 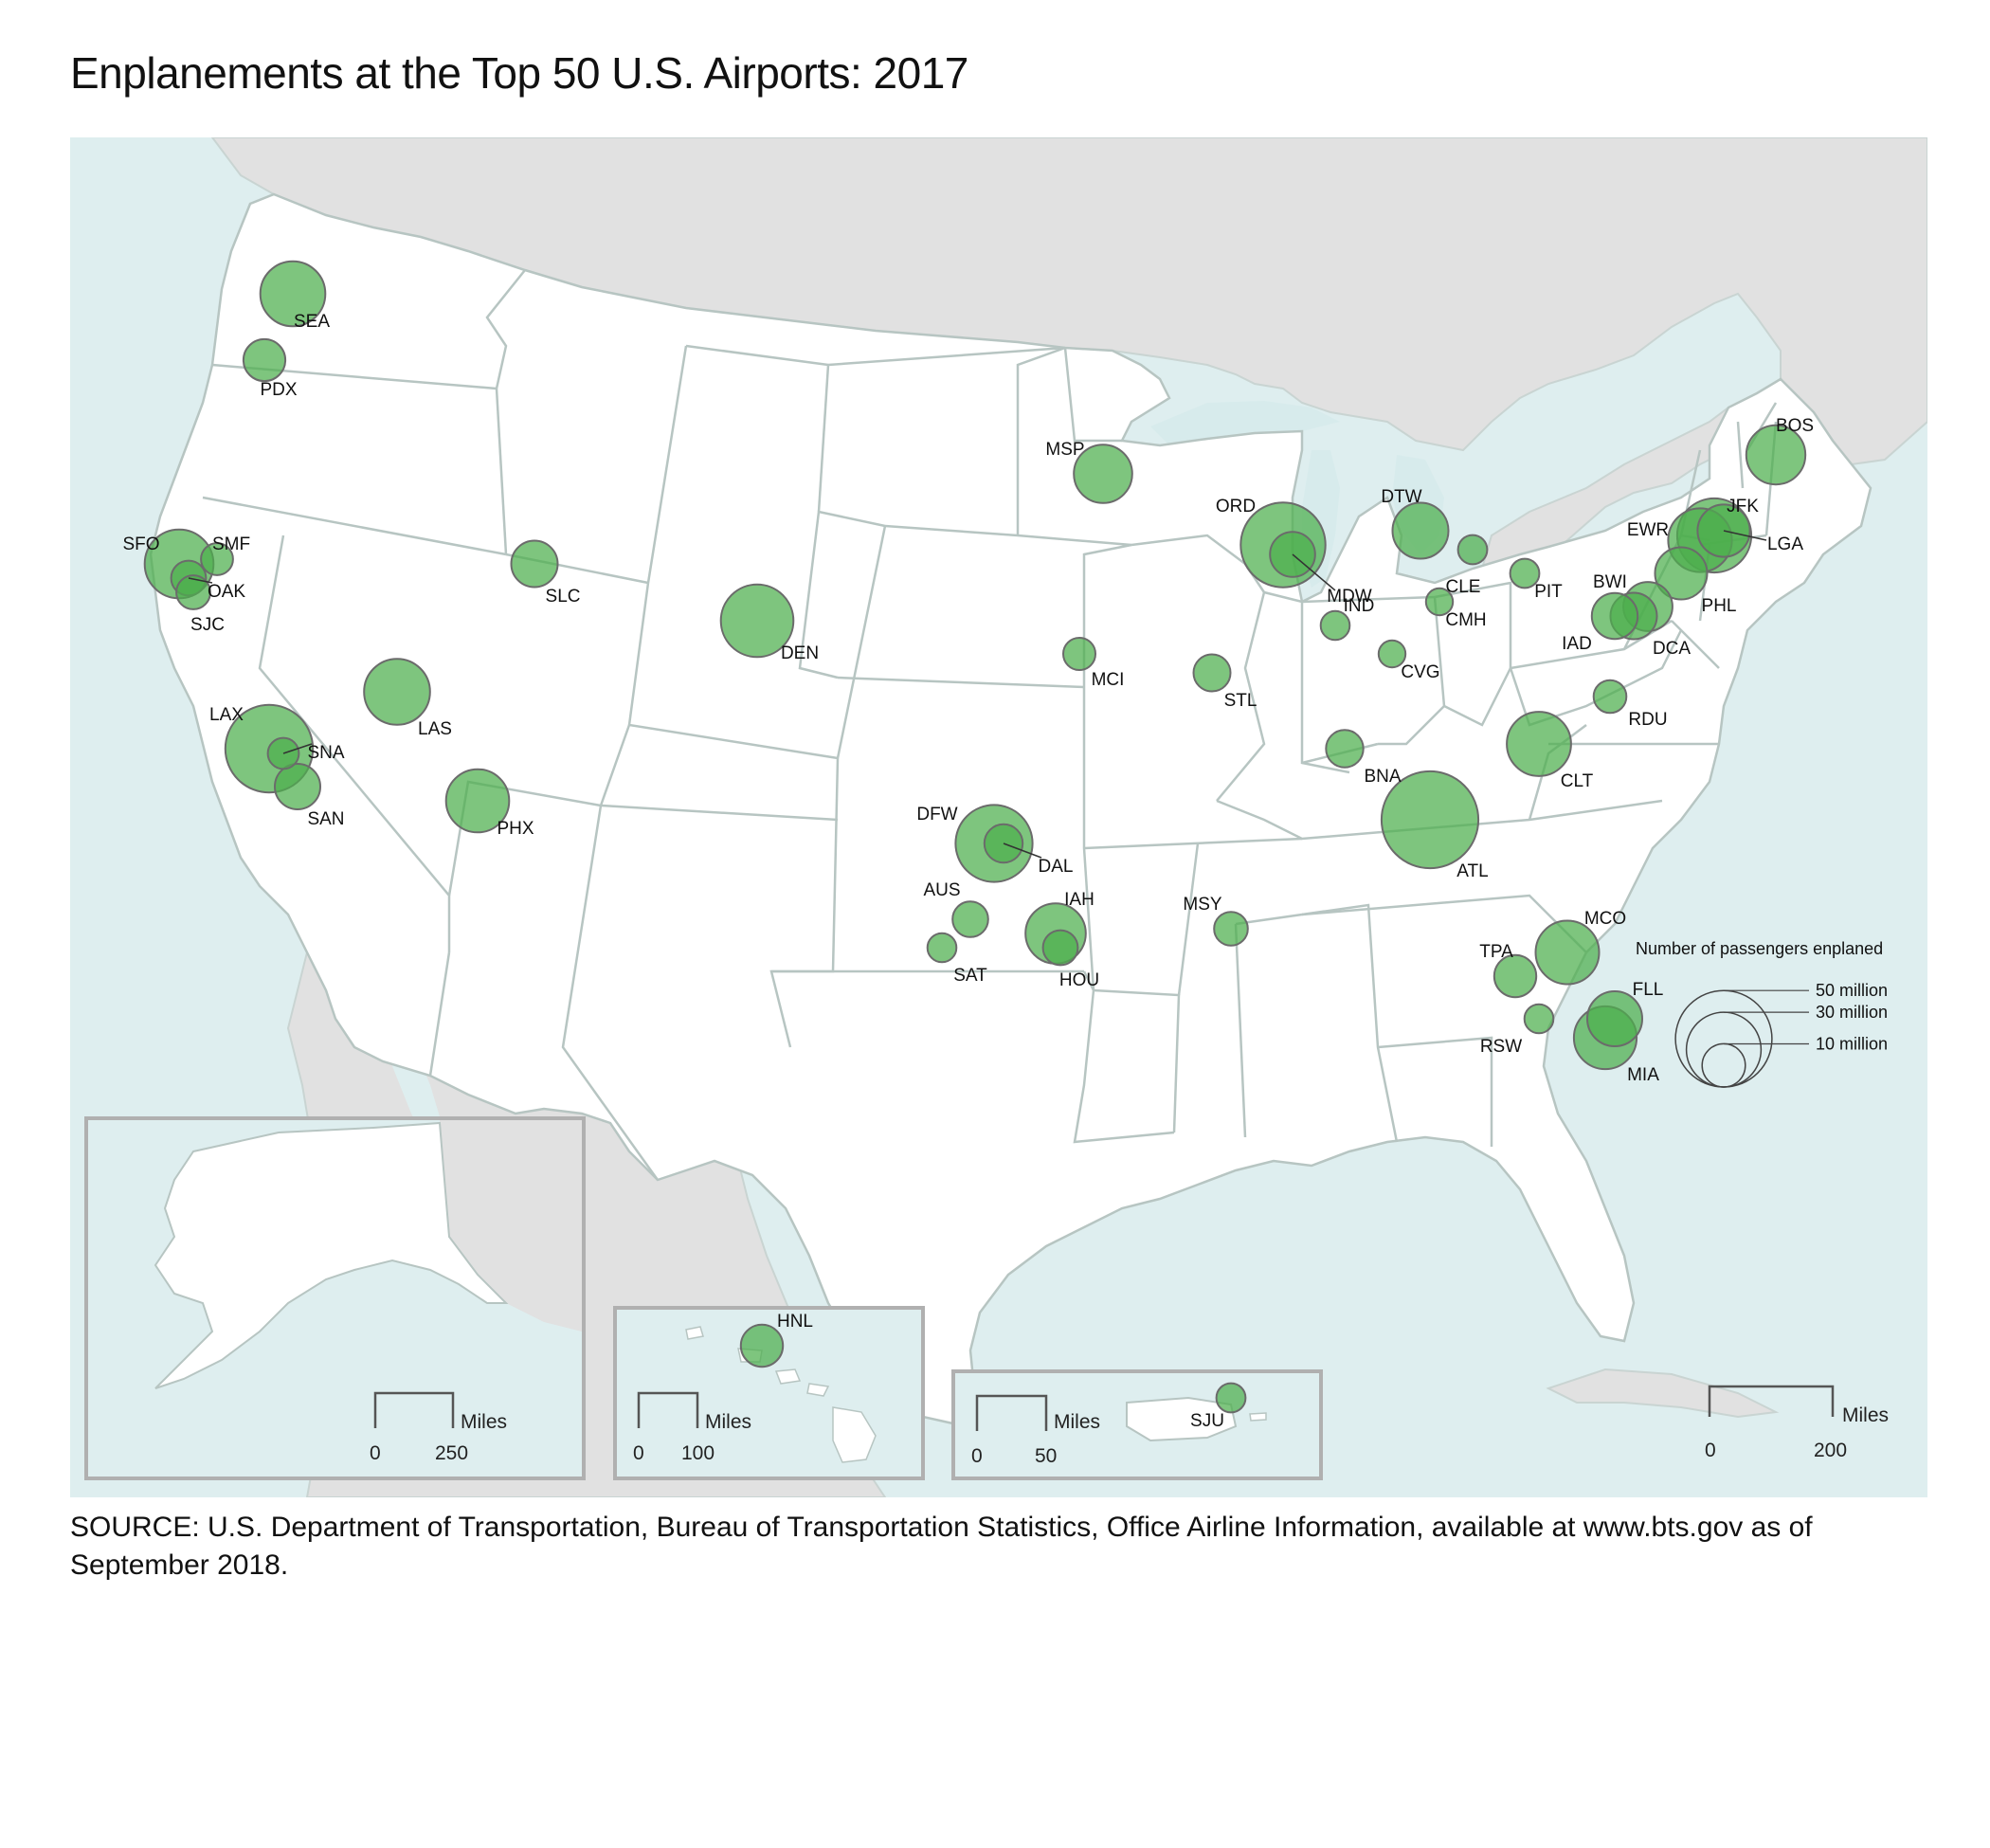 I want to click on airport-bubble-cmh, so click(x=1439, y=602).